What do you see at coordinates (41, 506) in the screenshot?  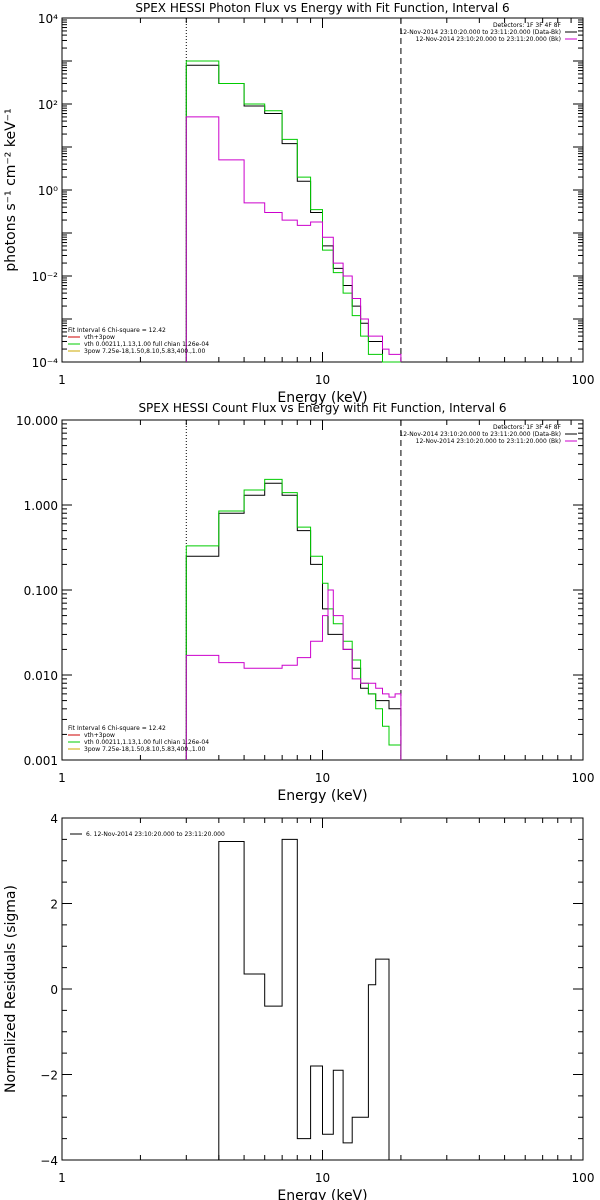 I see `y-tick-label: 1.000` at bounding box center [41, 506].